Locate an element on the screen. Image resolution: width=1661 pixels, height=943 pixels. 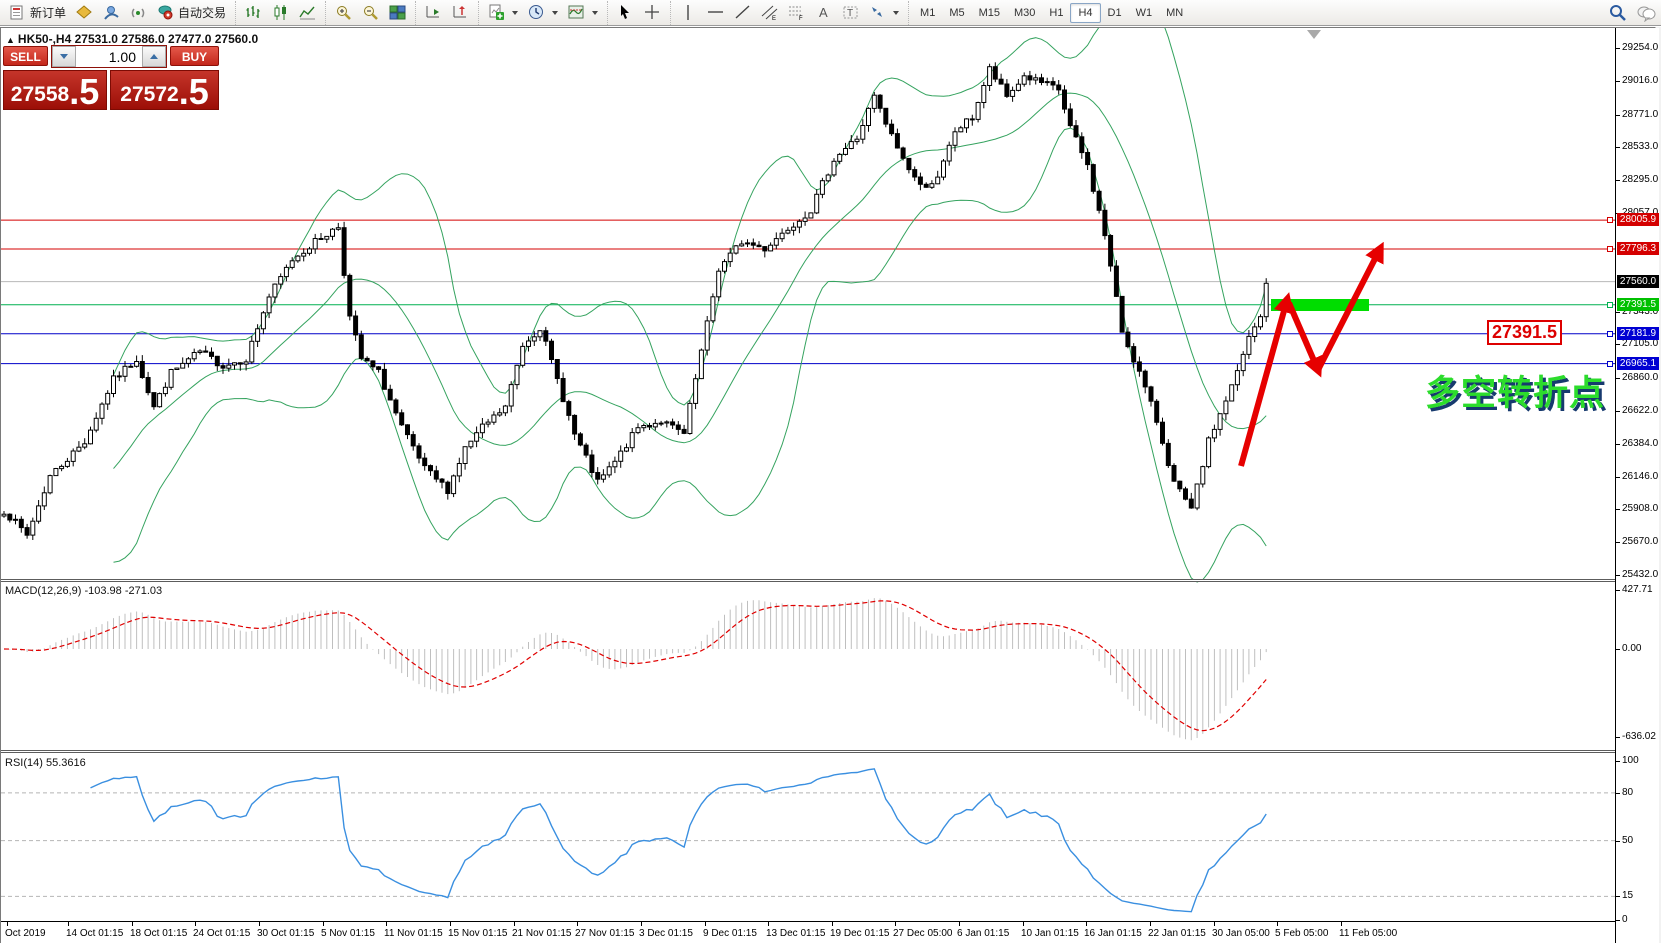
time-tick: 18 Oct 01:15 is located at coordinates (159, 933).